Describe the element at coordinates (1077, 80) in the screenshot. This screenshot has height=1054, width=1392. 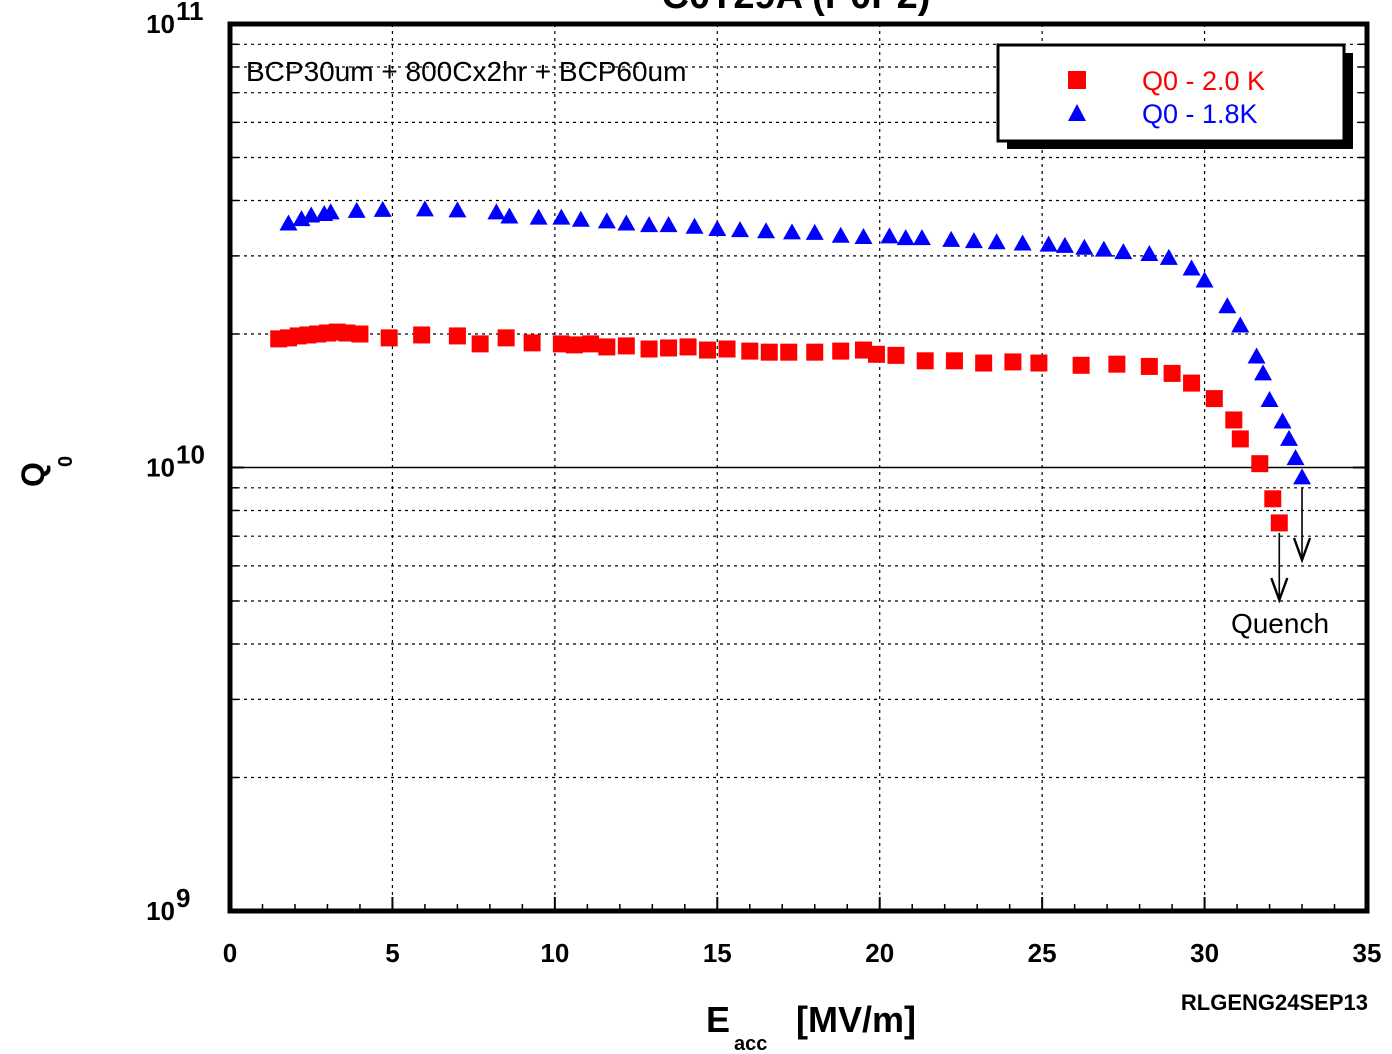
I see `legend-marker-square` at that location.